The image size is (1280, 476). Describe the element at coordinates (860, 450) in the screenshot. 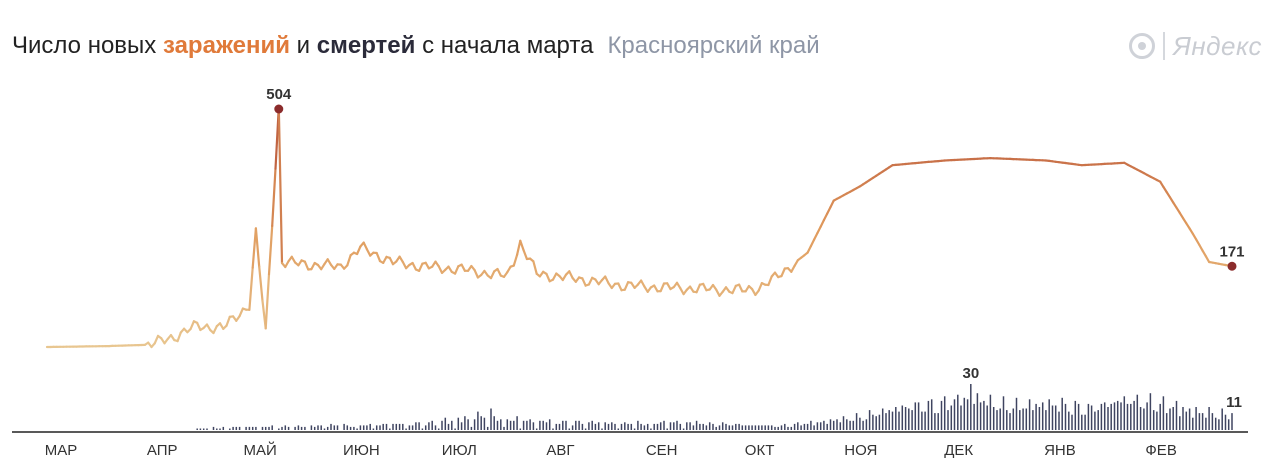

I see `month-label: НОЯ` at that location.